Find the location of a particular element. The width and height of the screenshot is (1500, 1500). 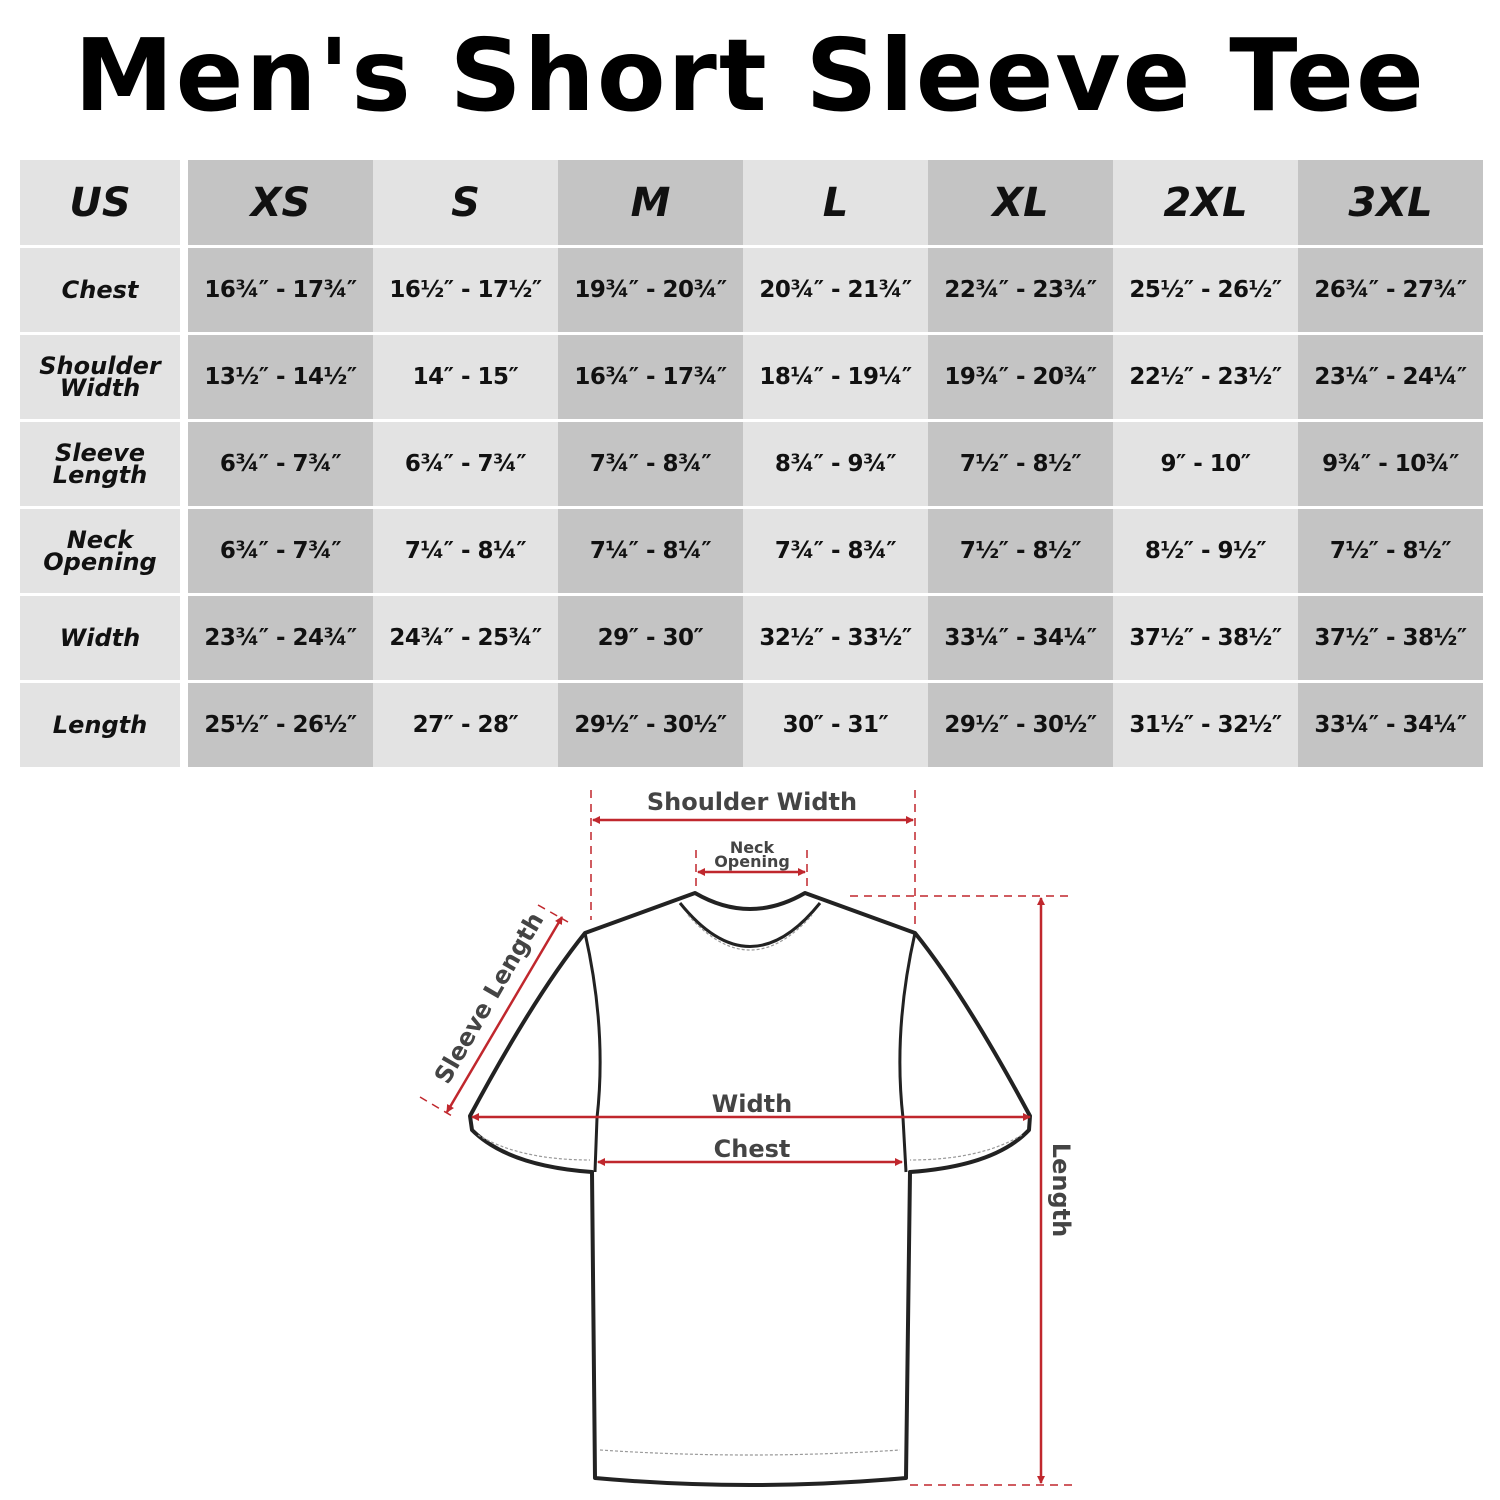

measurement-cell: 31½″ - 32½″ is located at coordinates (1205, 725).